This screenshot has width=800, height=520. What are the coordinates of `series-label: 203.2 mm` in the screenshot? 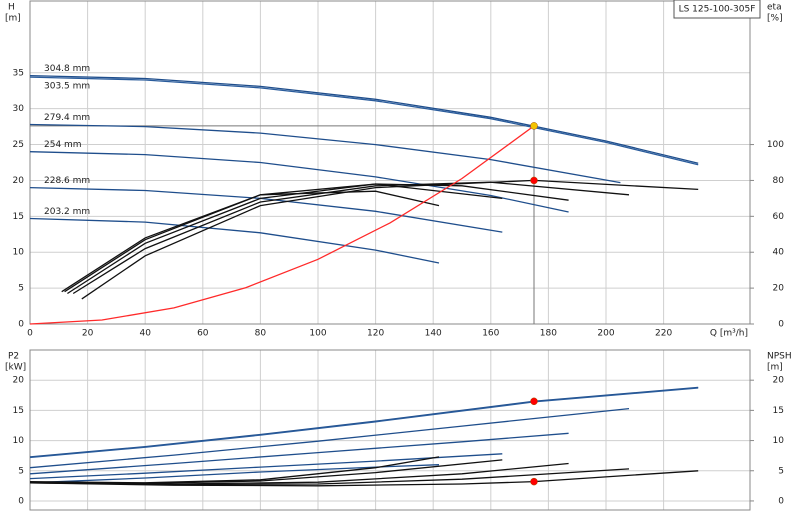 It's located at (67, 212).